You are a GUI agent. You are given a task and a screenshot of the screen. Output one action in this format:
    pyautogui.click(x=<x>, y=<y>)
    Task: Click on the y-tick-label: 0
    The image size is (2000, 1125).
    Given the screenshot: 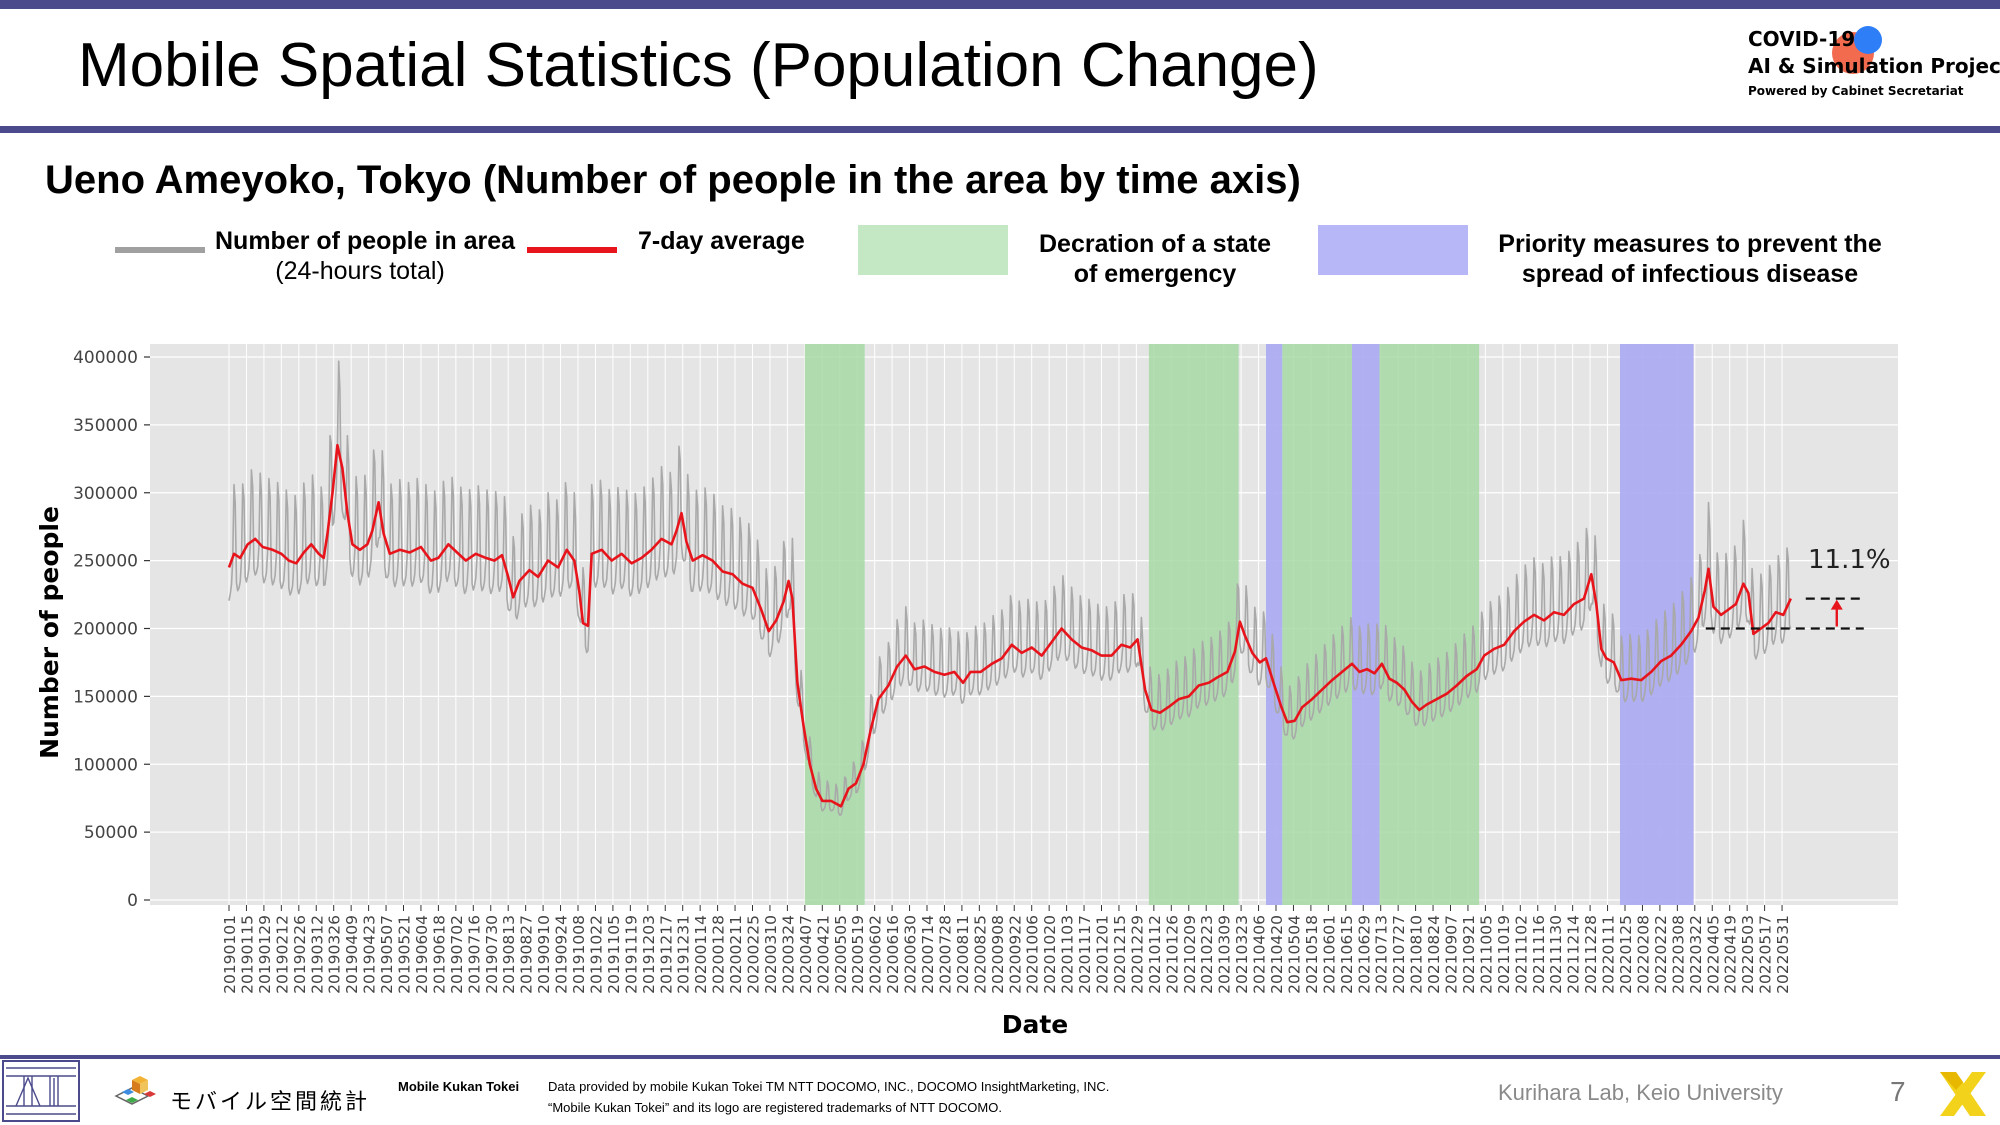 What is the action you would take?
    pyautogui.click(x=132, y=901)
    